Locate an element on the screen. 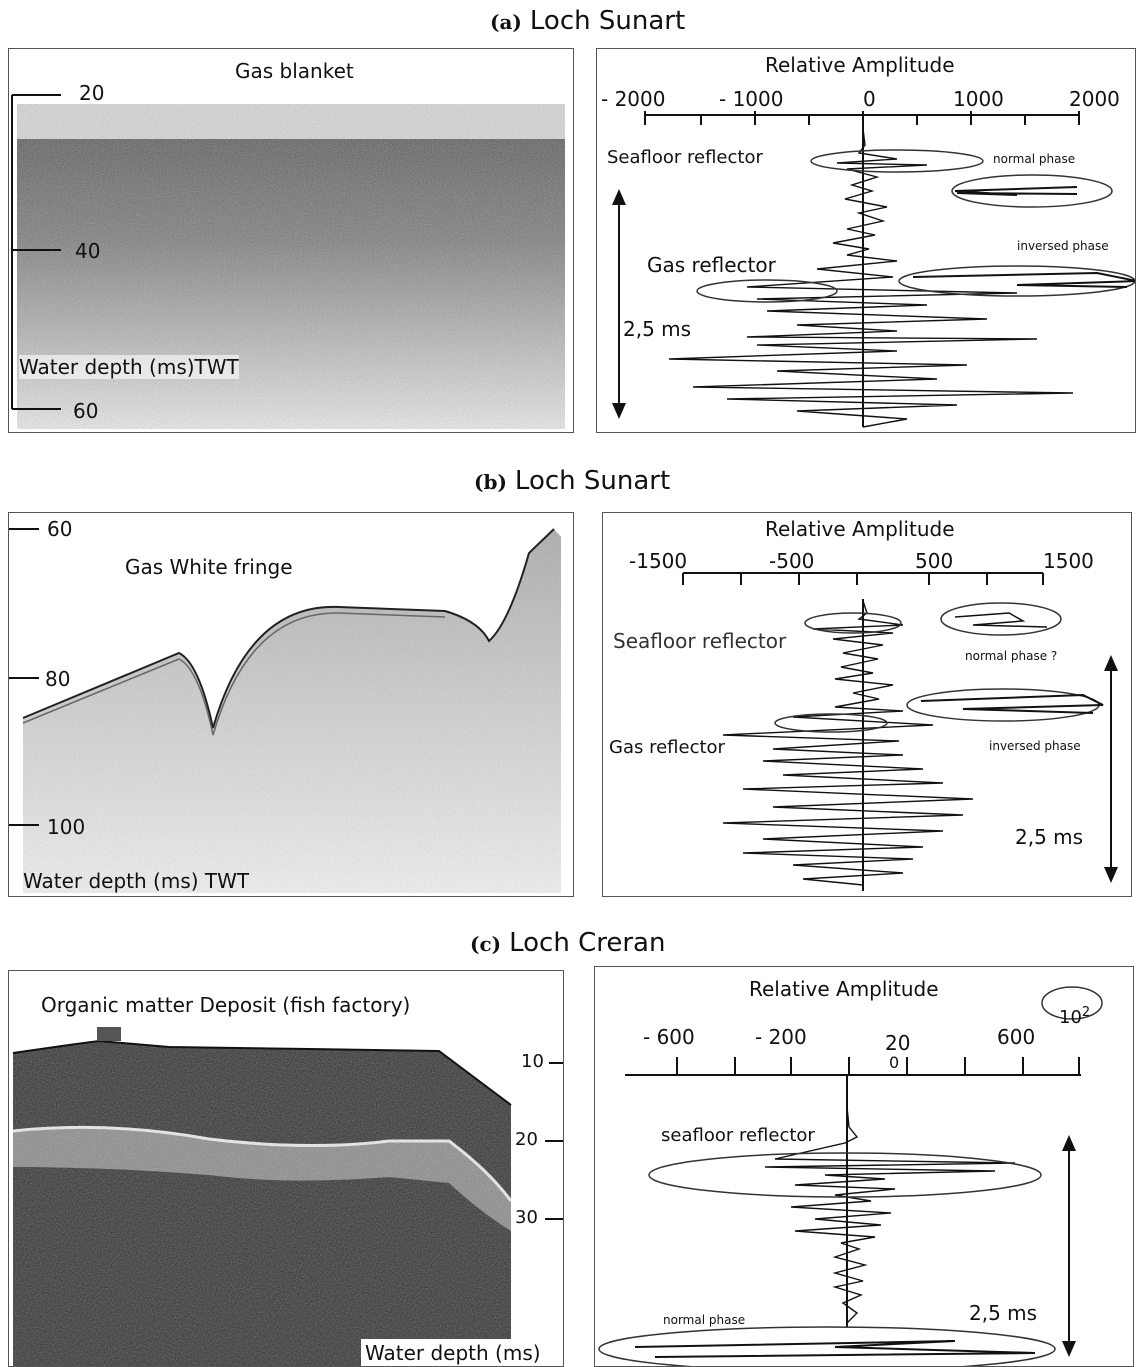 This screenshot has height=1367, width=1141. panel-a-depth-axis-label: Water depth (ms)TWT is located at coordinates (129, 367).